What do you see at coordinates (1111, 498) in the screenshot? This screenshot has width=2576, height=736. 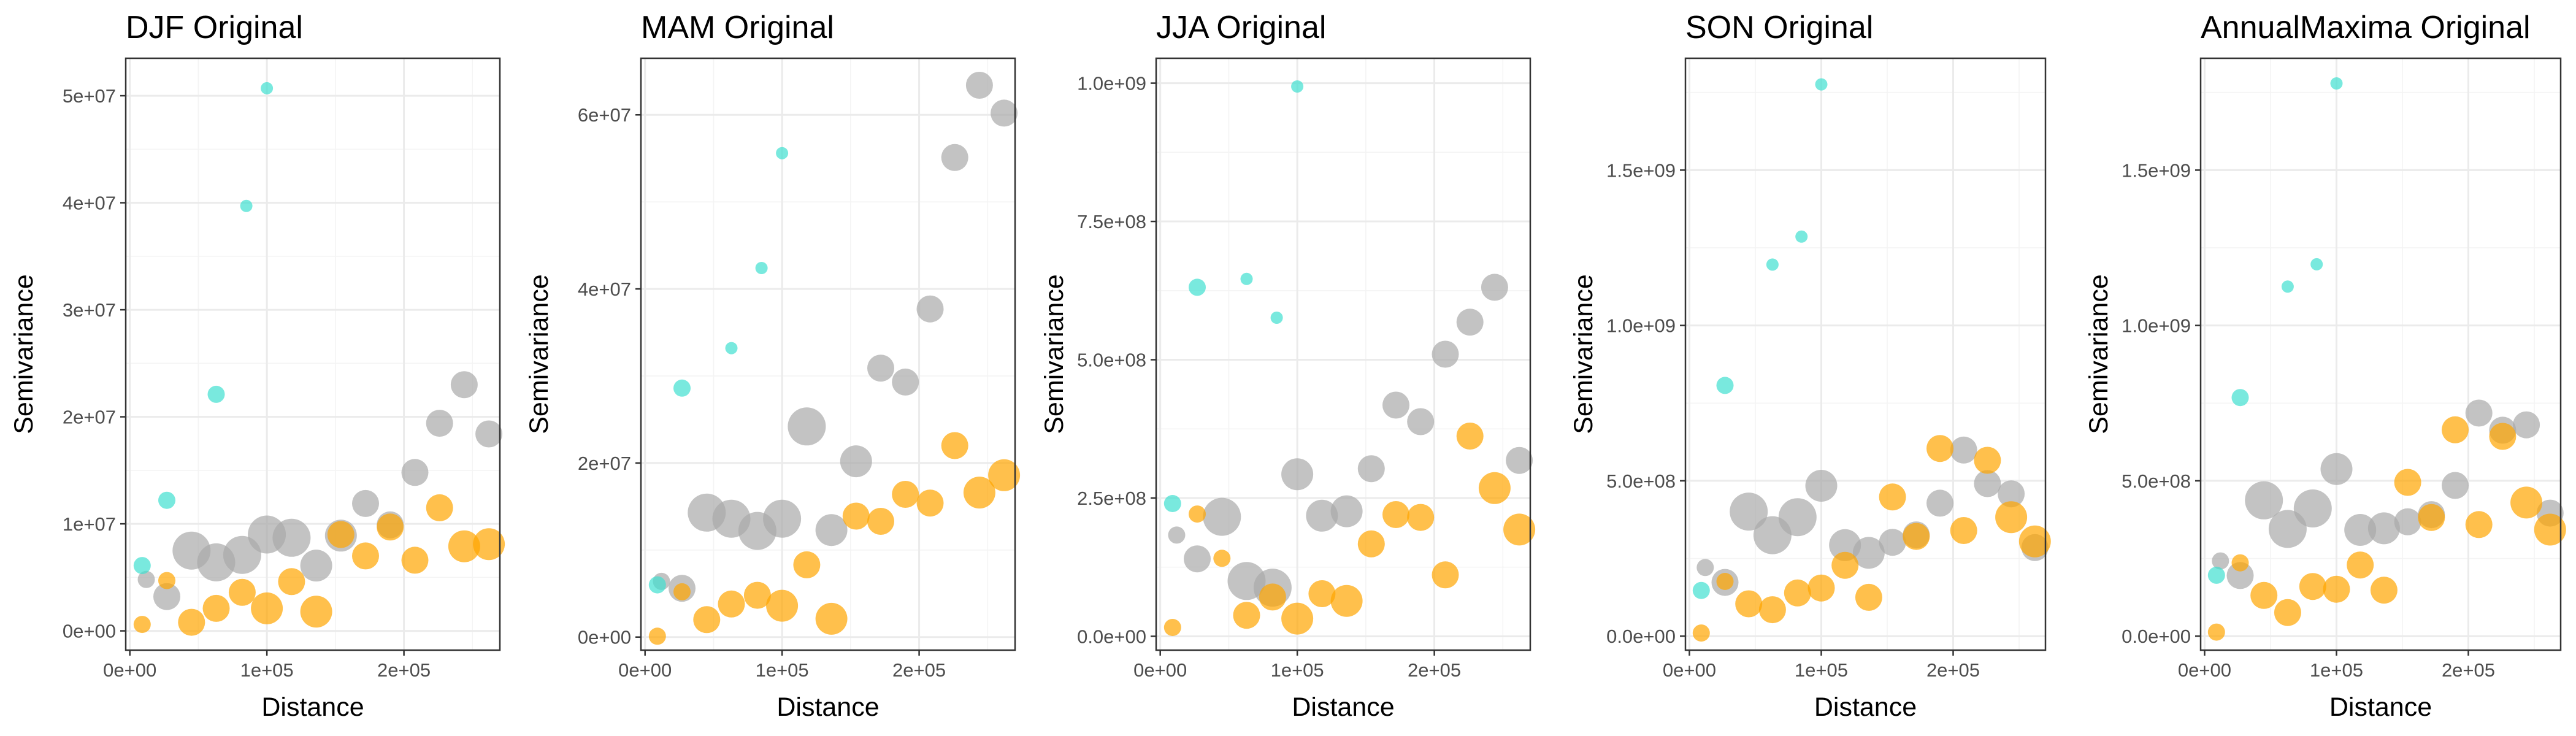 I see `y-tick-label: 2.5e+08` at bounding box center [1111, 498].